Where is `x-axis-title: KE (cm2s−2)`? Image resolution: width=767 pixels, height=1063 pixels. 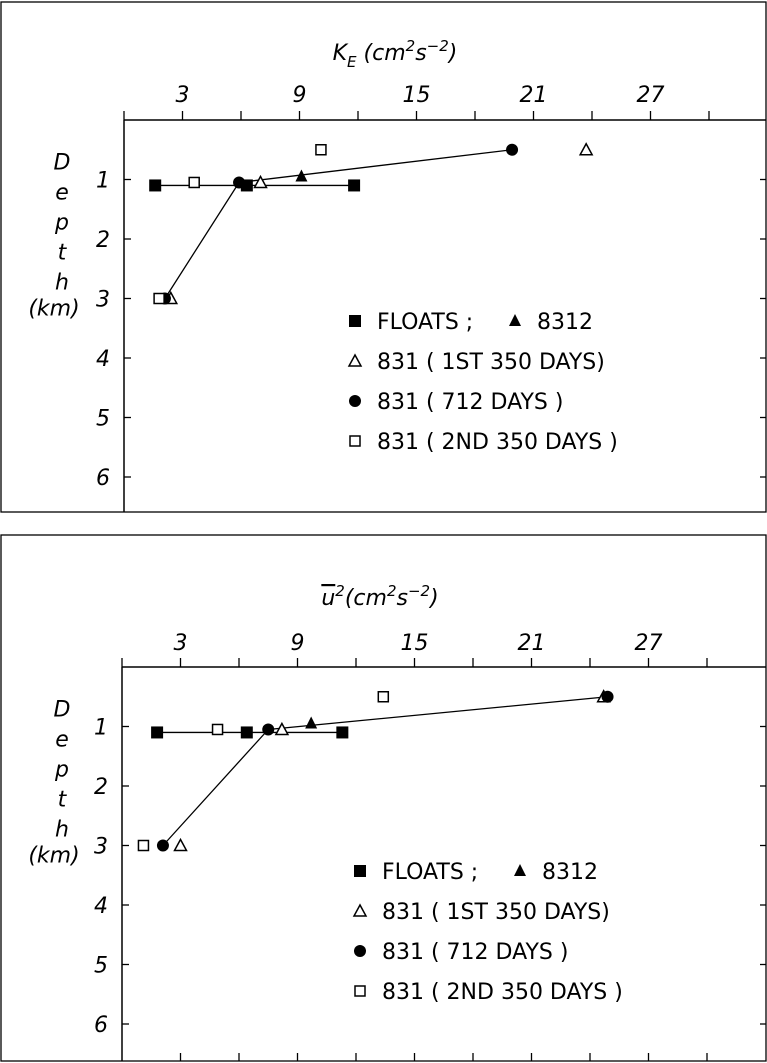
x-axis-title: KE (cm2s−2) is located at coordinates (395, 54).